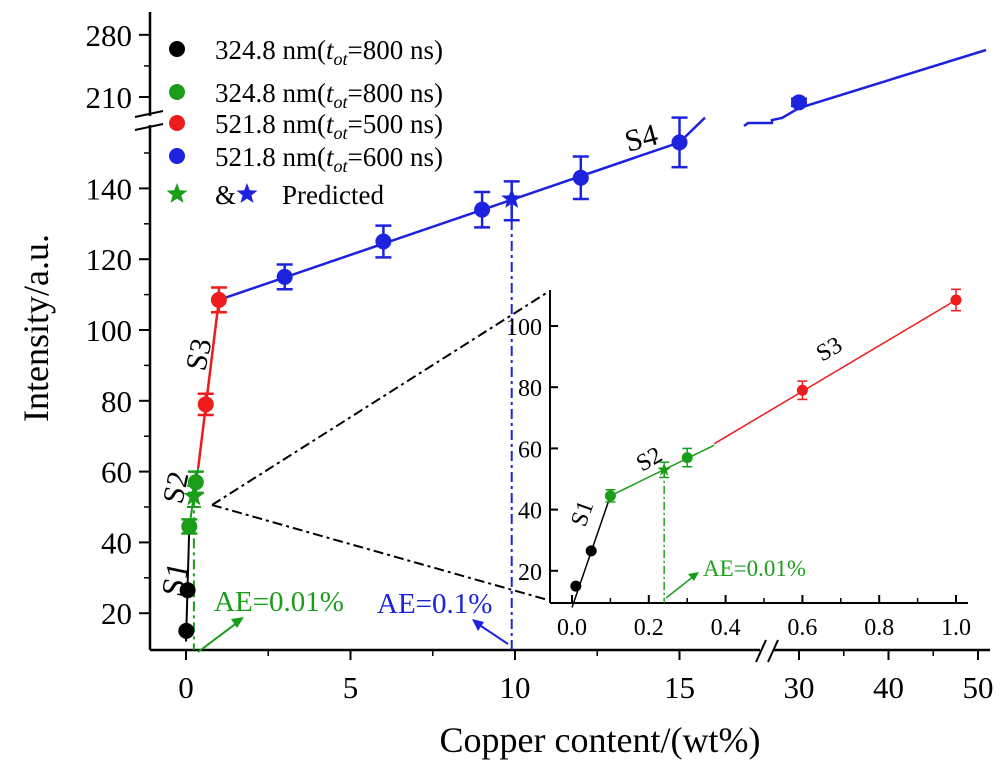  I want to click on inset-predicted-star, so click(664, 469).